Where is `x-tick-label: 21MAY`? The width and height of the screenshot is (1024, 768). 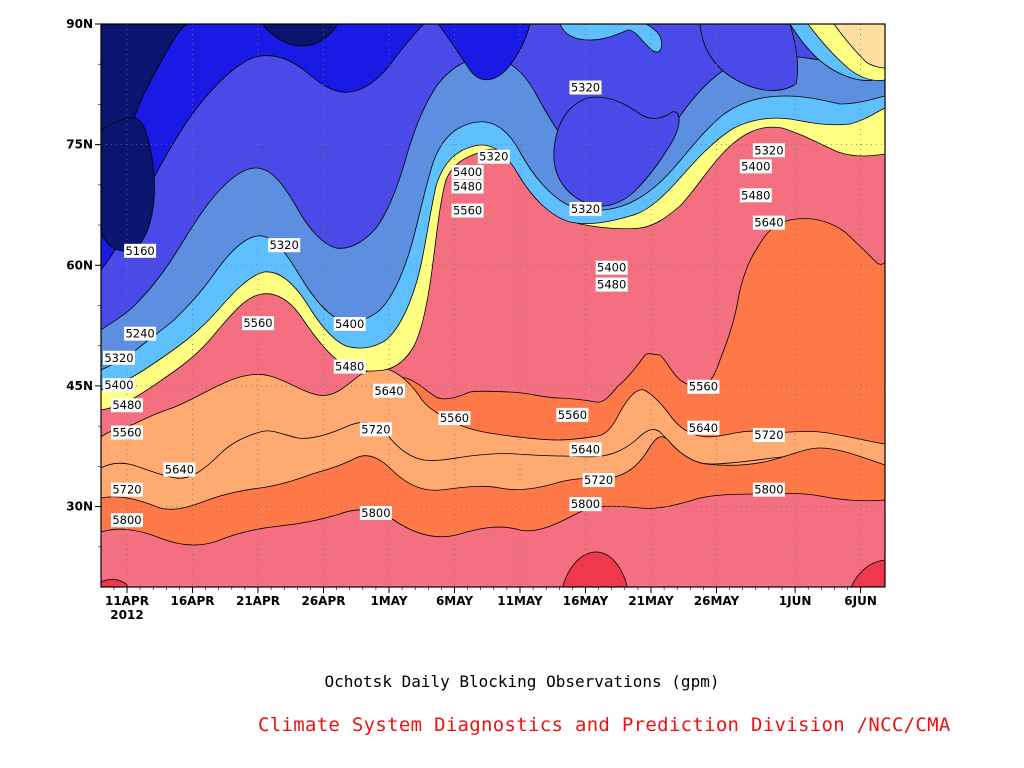
x-tick-label: 21MAY is located at coordinates (651, 601).